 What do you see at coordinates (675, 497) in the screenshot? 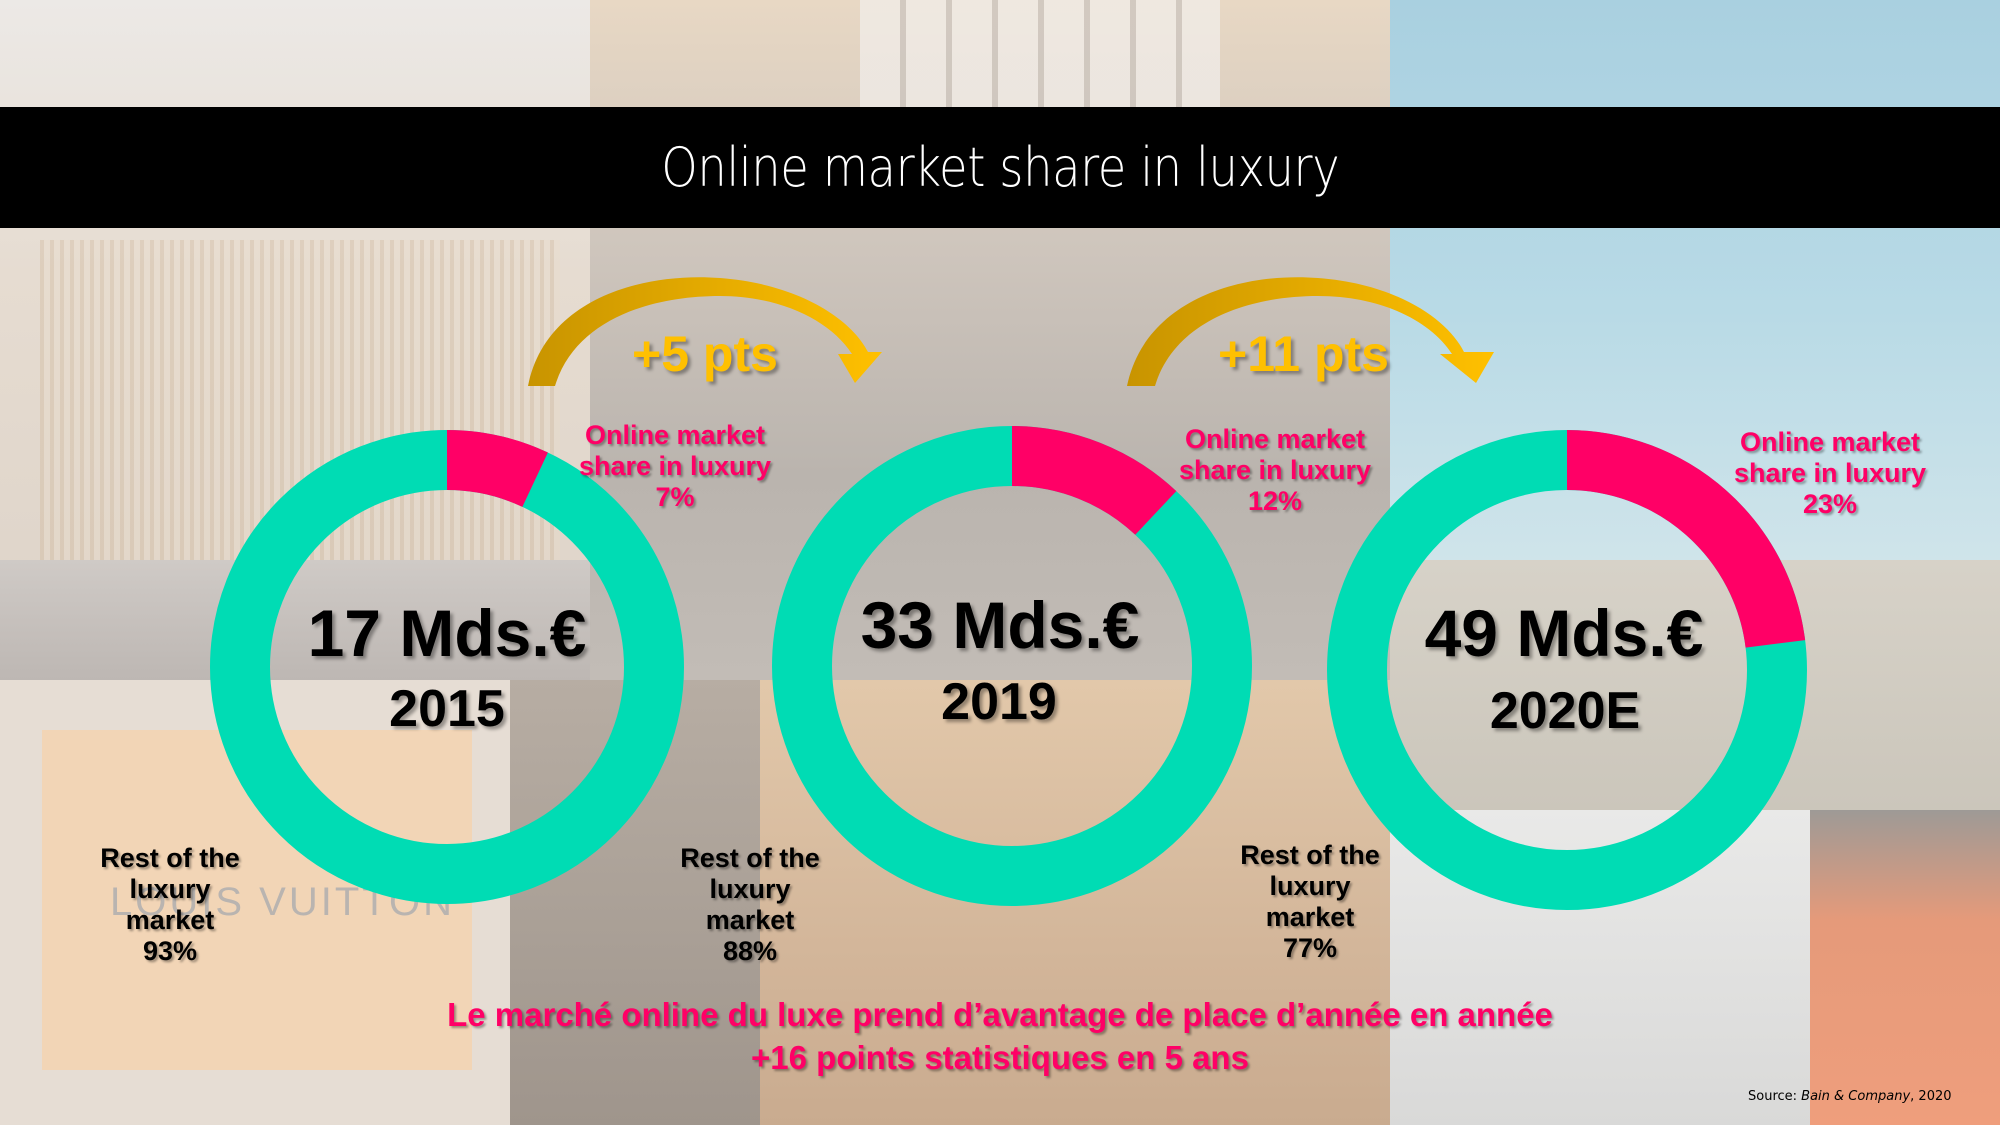
I see `online-pct: 7%` at bounding box center [675, 497].